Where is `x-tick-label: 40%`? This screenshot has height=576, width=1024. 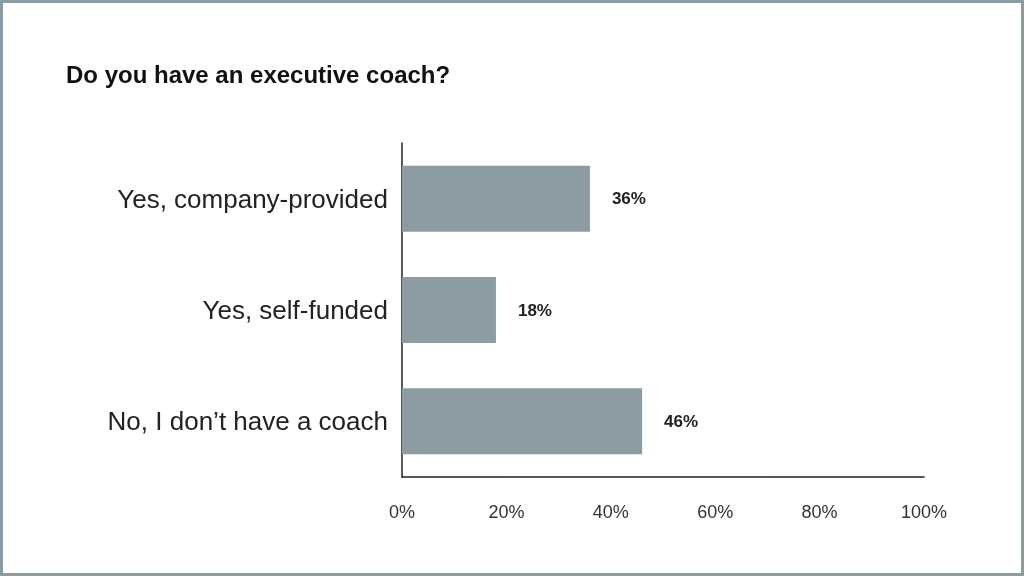 x-tick-label: 40% is located at coordinates (610, 512).